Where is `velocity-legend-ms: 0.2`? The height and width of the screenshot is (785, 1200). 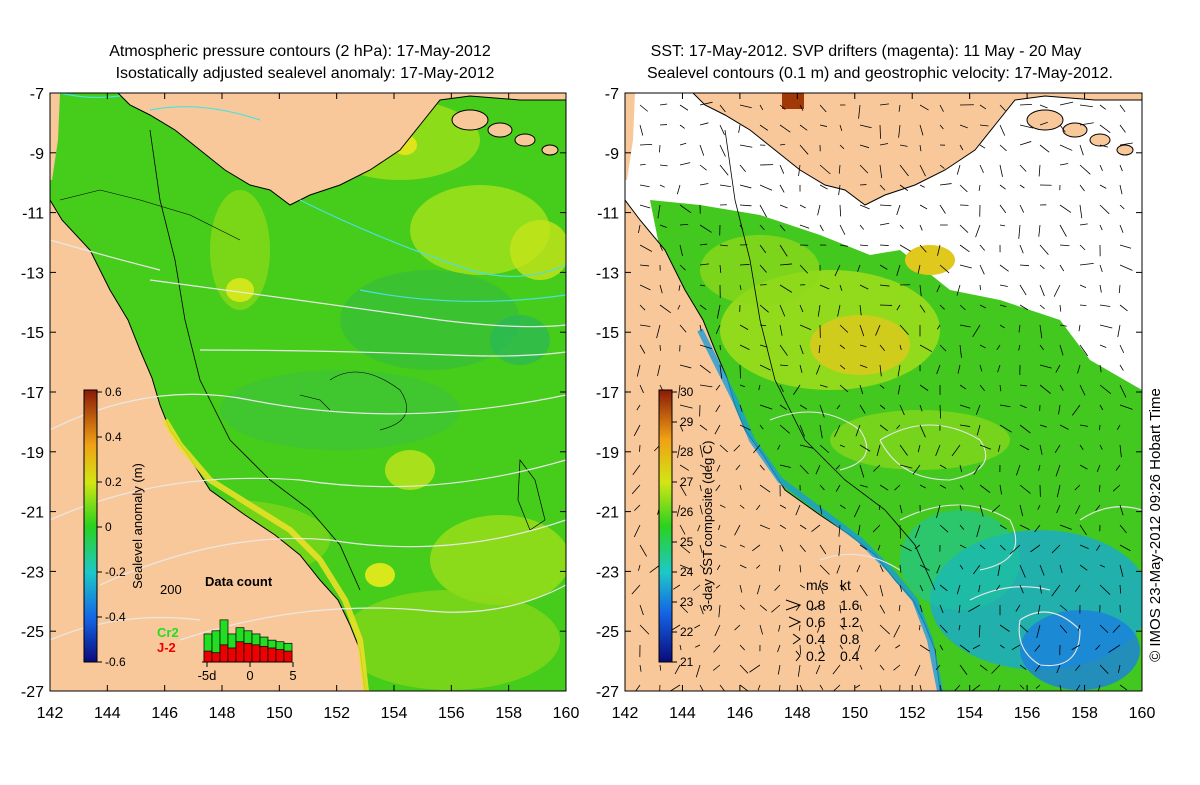
velocity-legend-ms: 0.2 is located at coordinates (816, 656).